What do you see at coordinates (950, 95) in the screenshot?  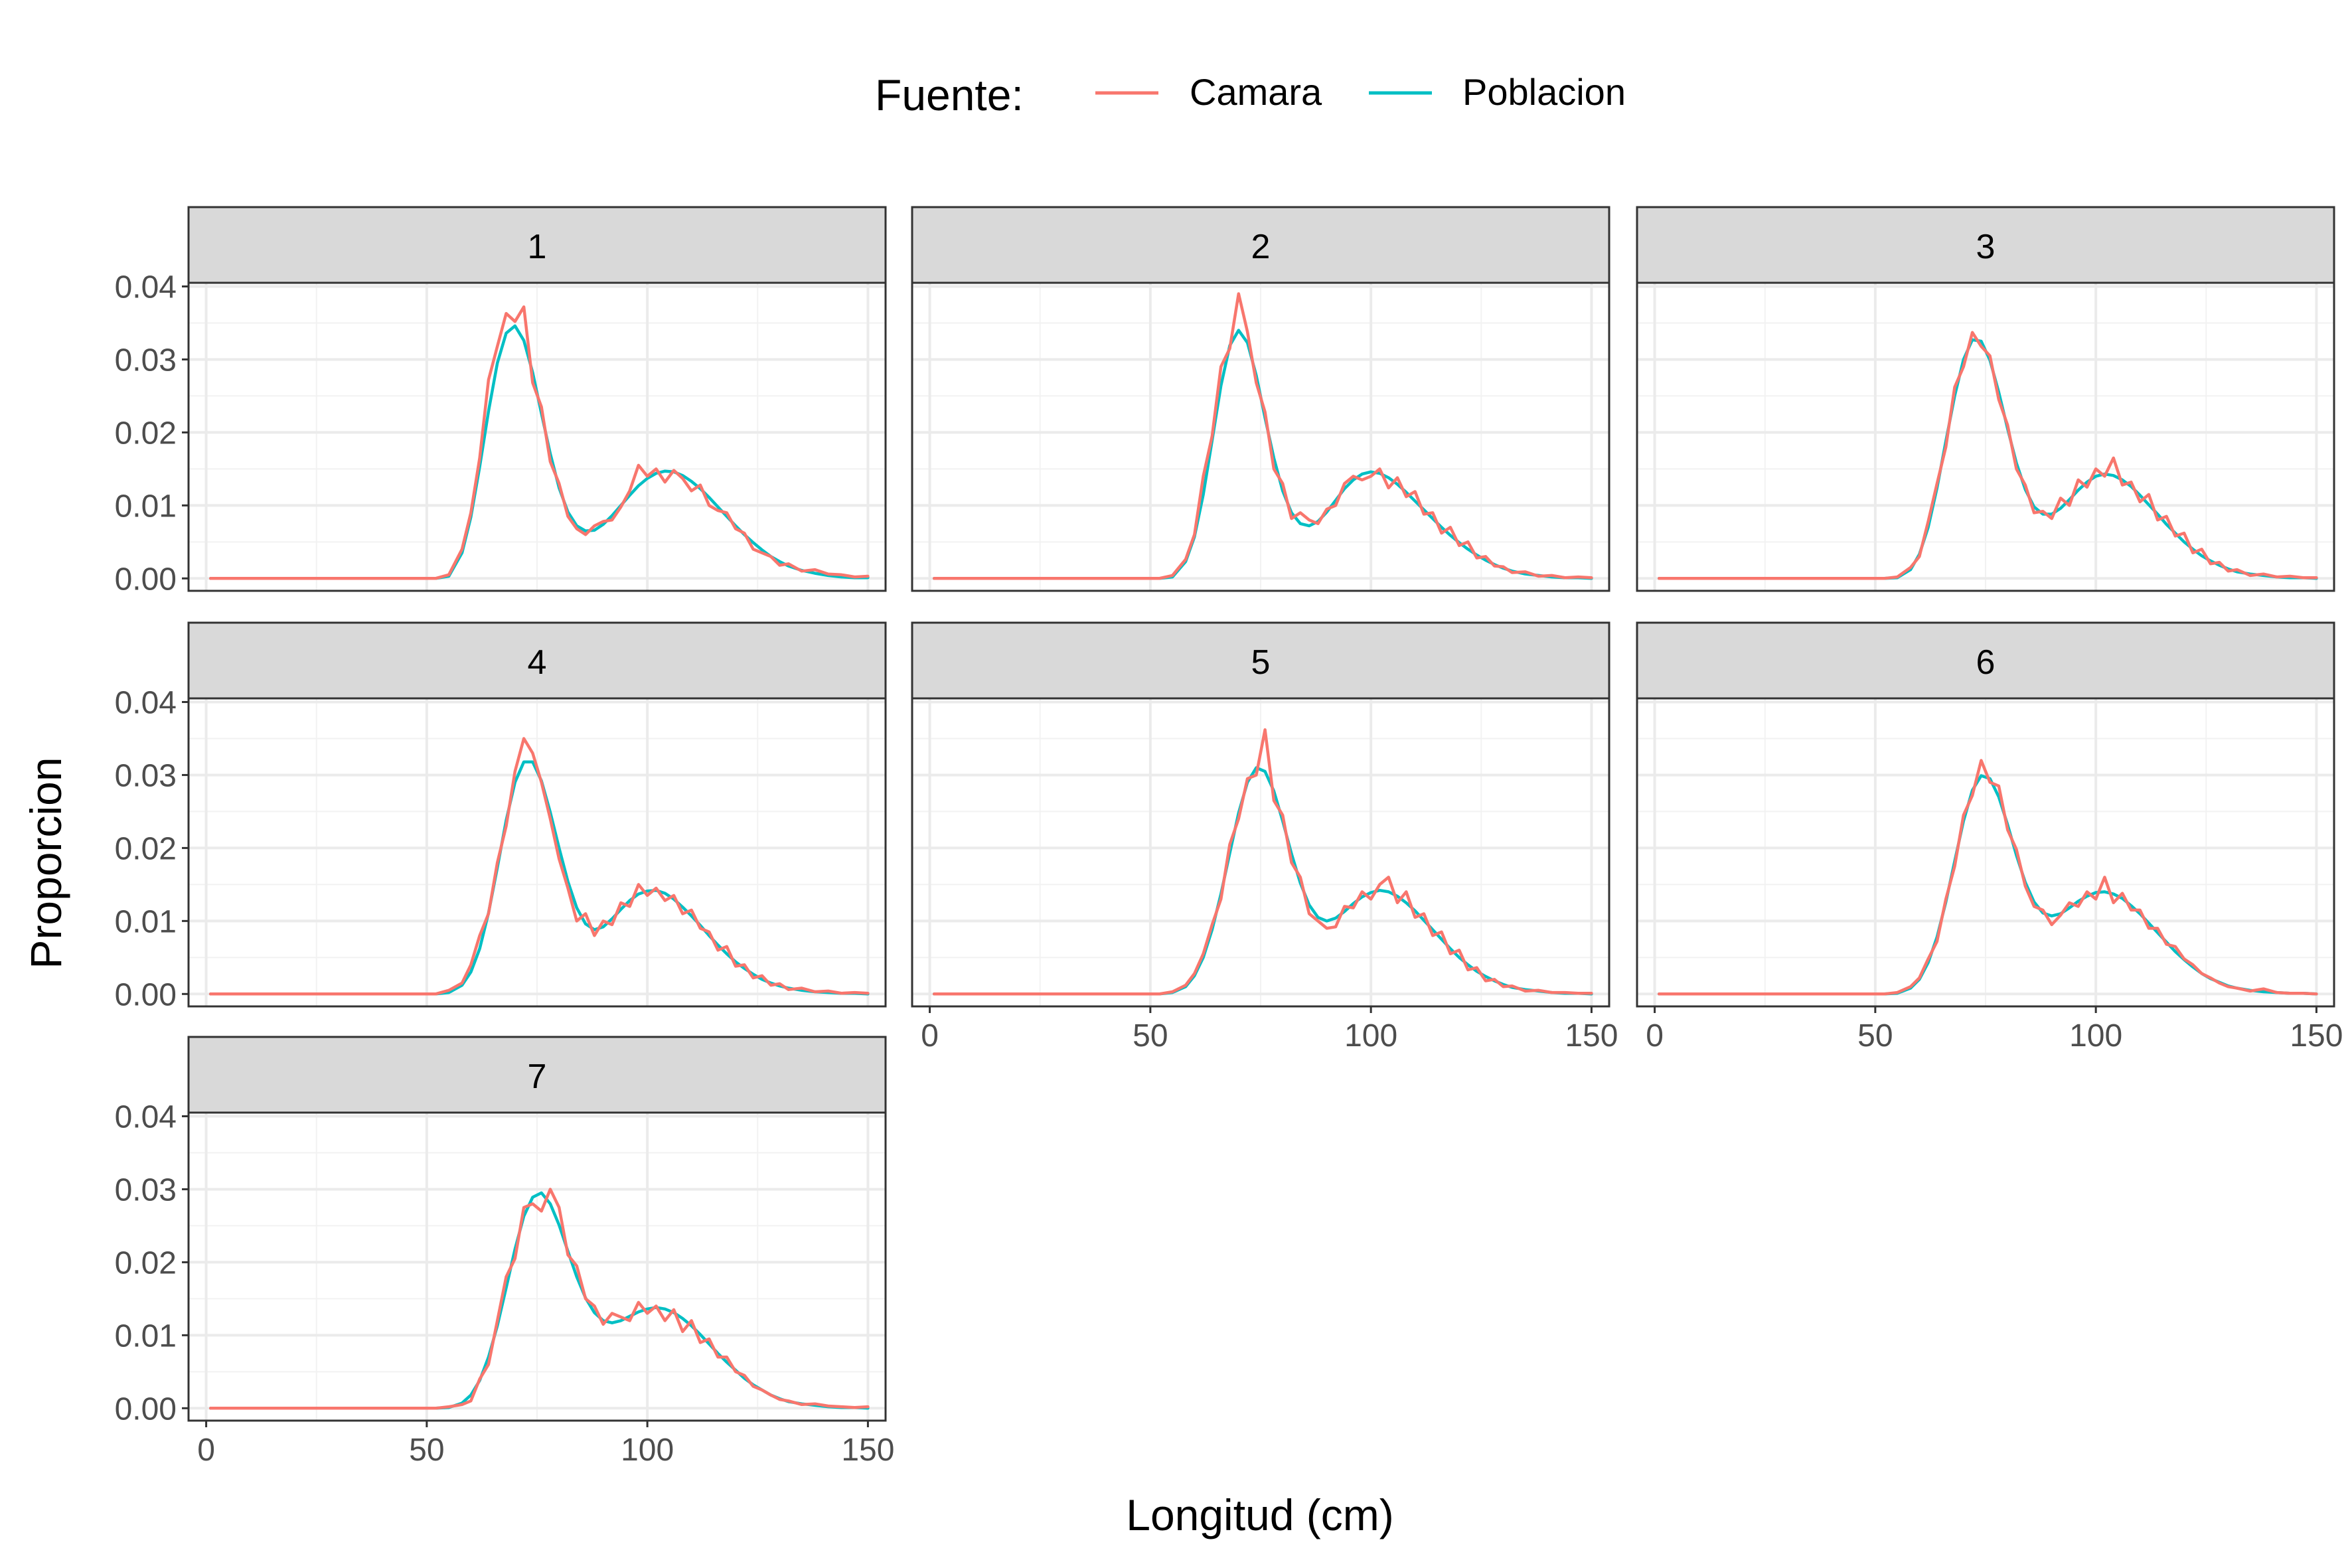 I see `legend-title: Fuente:` at bounding box center [950, 95].